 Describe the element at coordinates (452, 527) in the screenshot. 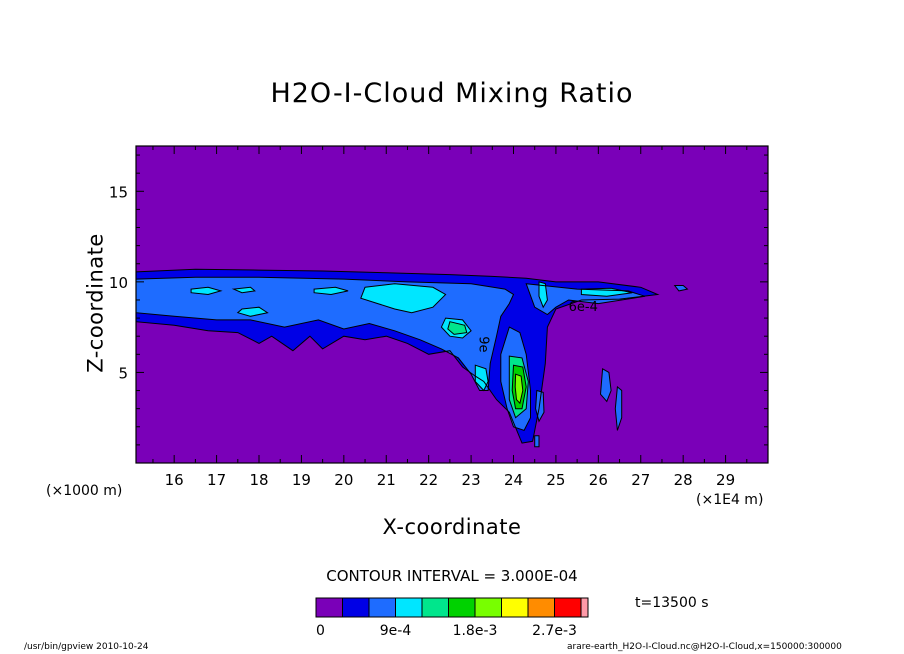

I see `x-axis-label: X-coordinate` at that location.